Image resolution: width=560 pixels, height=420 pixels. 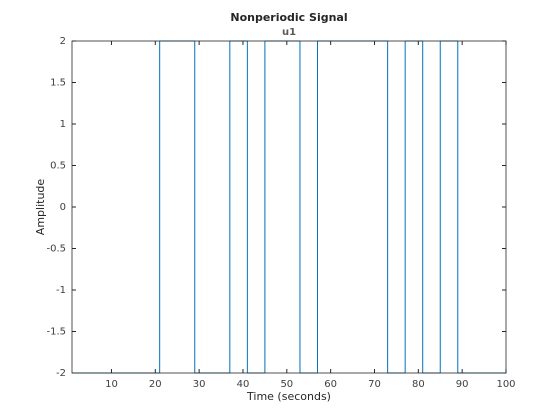 I want to click on y-tick-label: -2, so click(x=61, y=373).